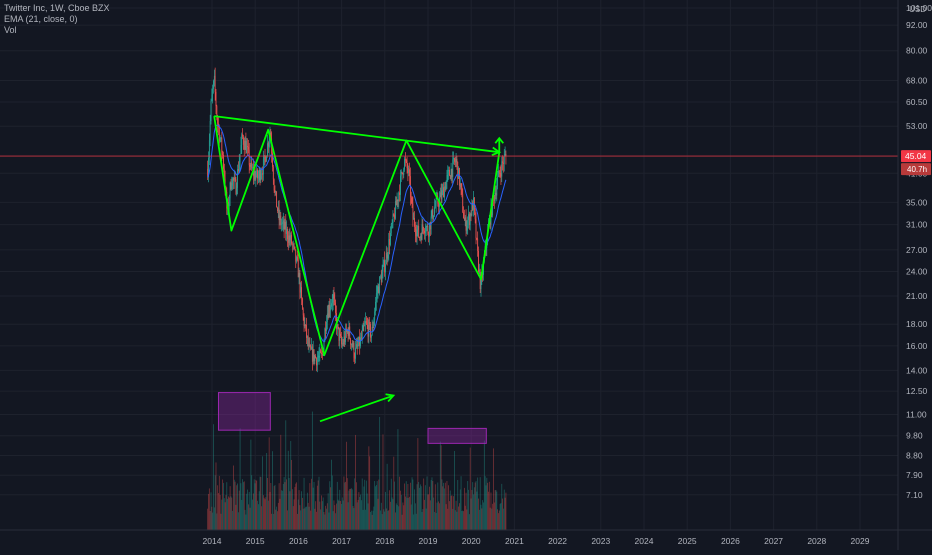 The height and width of the screenshot is (555, 932). I want to click on x-tick-label: 2018, so click(384, 541).